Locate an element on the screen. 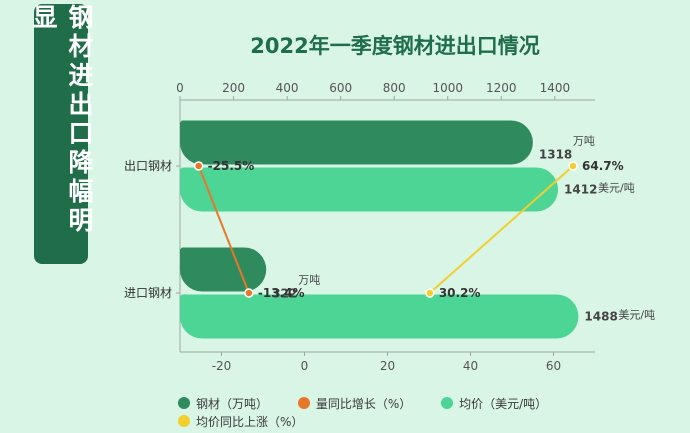 Image resolution: width=690 pixels, height=433 pixels. data-label-volume-growth: -13.4% is located at coordinates (281, 293).